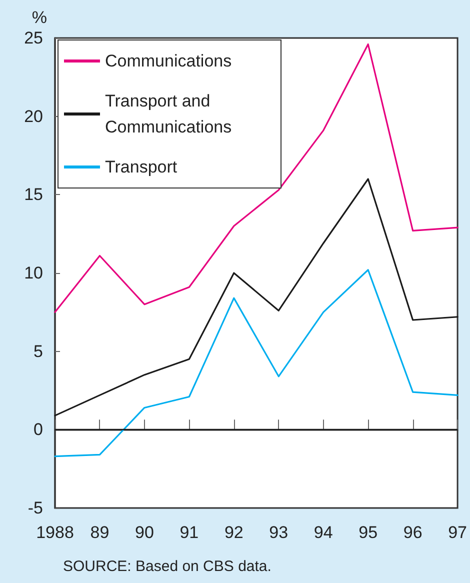 Image resolution: width=470 pixels, height=583 pixels. What do you see at coordinates (100, 532) in the screenshot?
I see `x-tick-label: 89` at bounding box center [100, 532].